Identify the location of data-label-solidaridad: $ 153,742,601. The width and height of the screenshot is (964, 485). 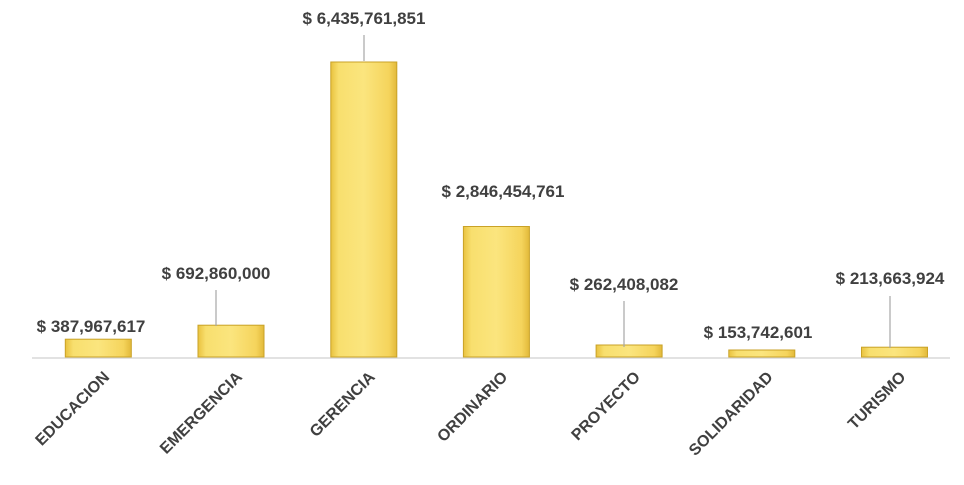
(758, 332).